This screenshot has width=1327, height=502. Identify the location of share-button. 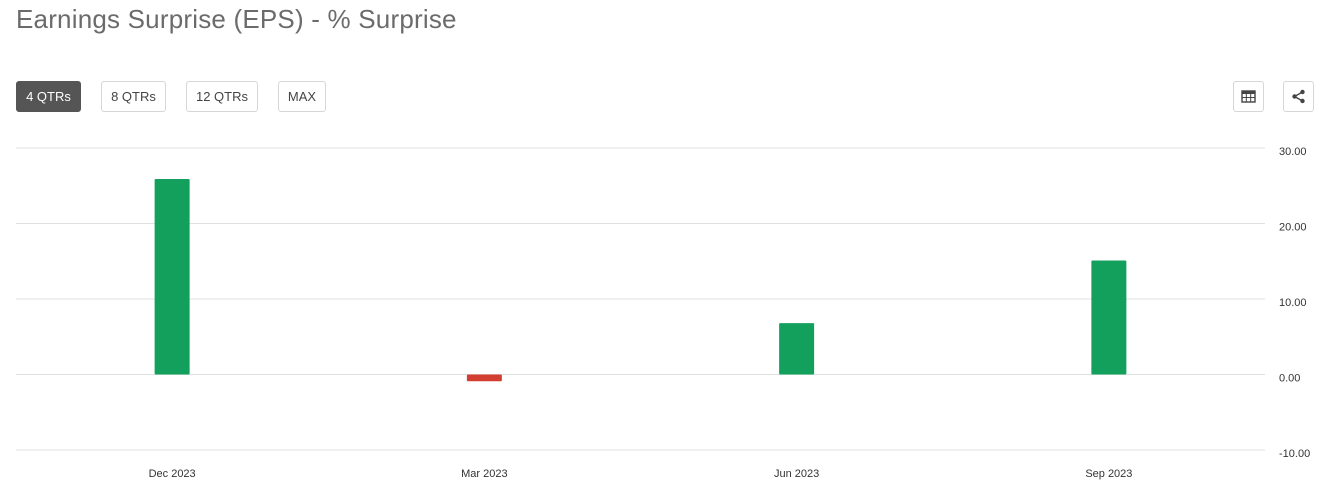
(1298, 96).